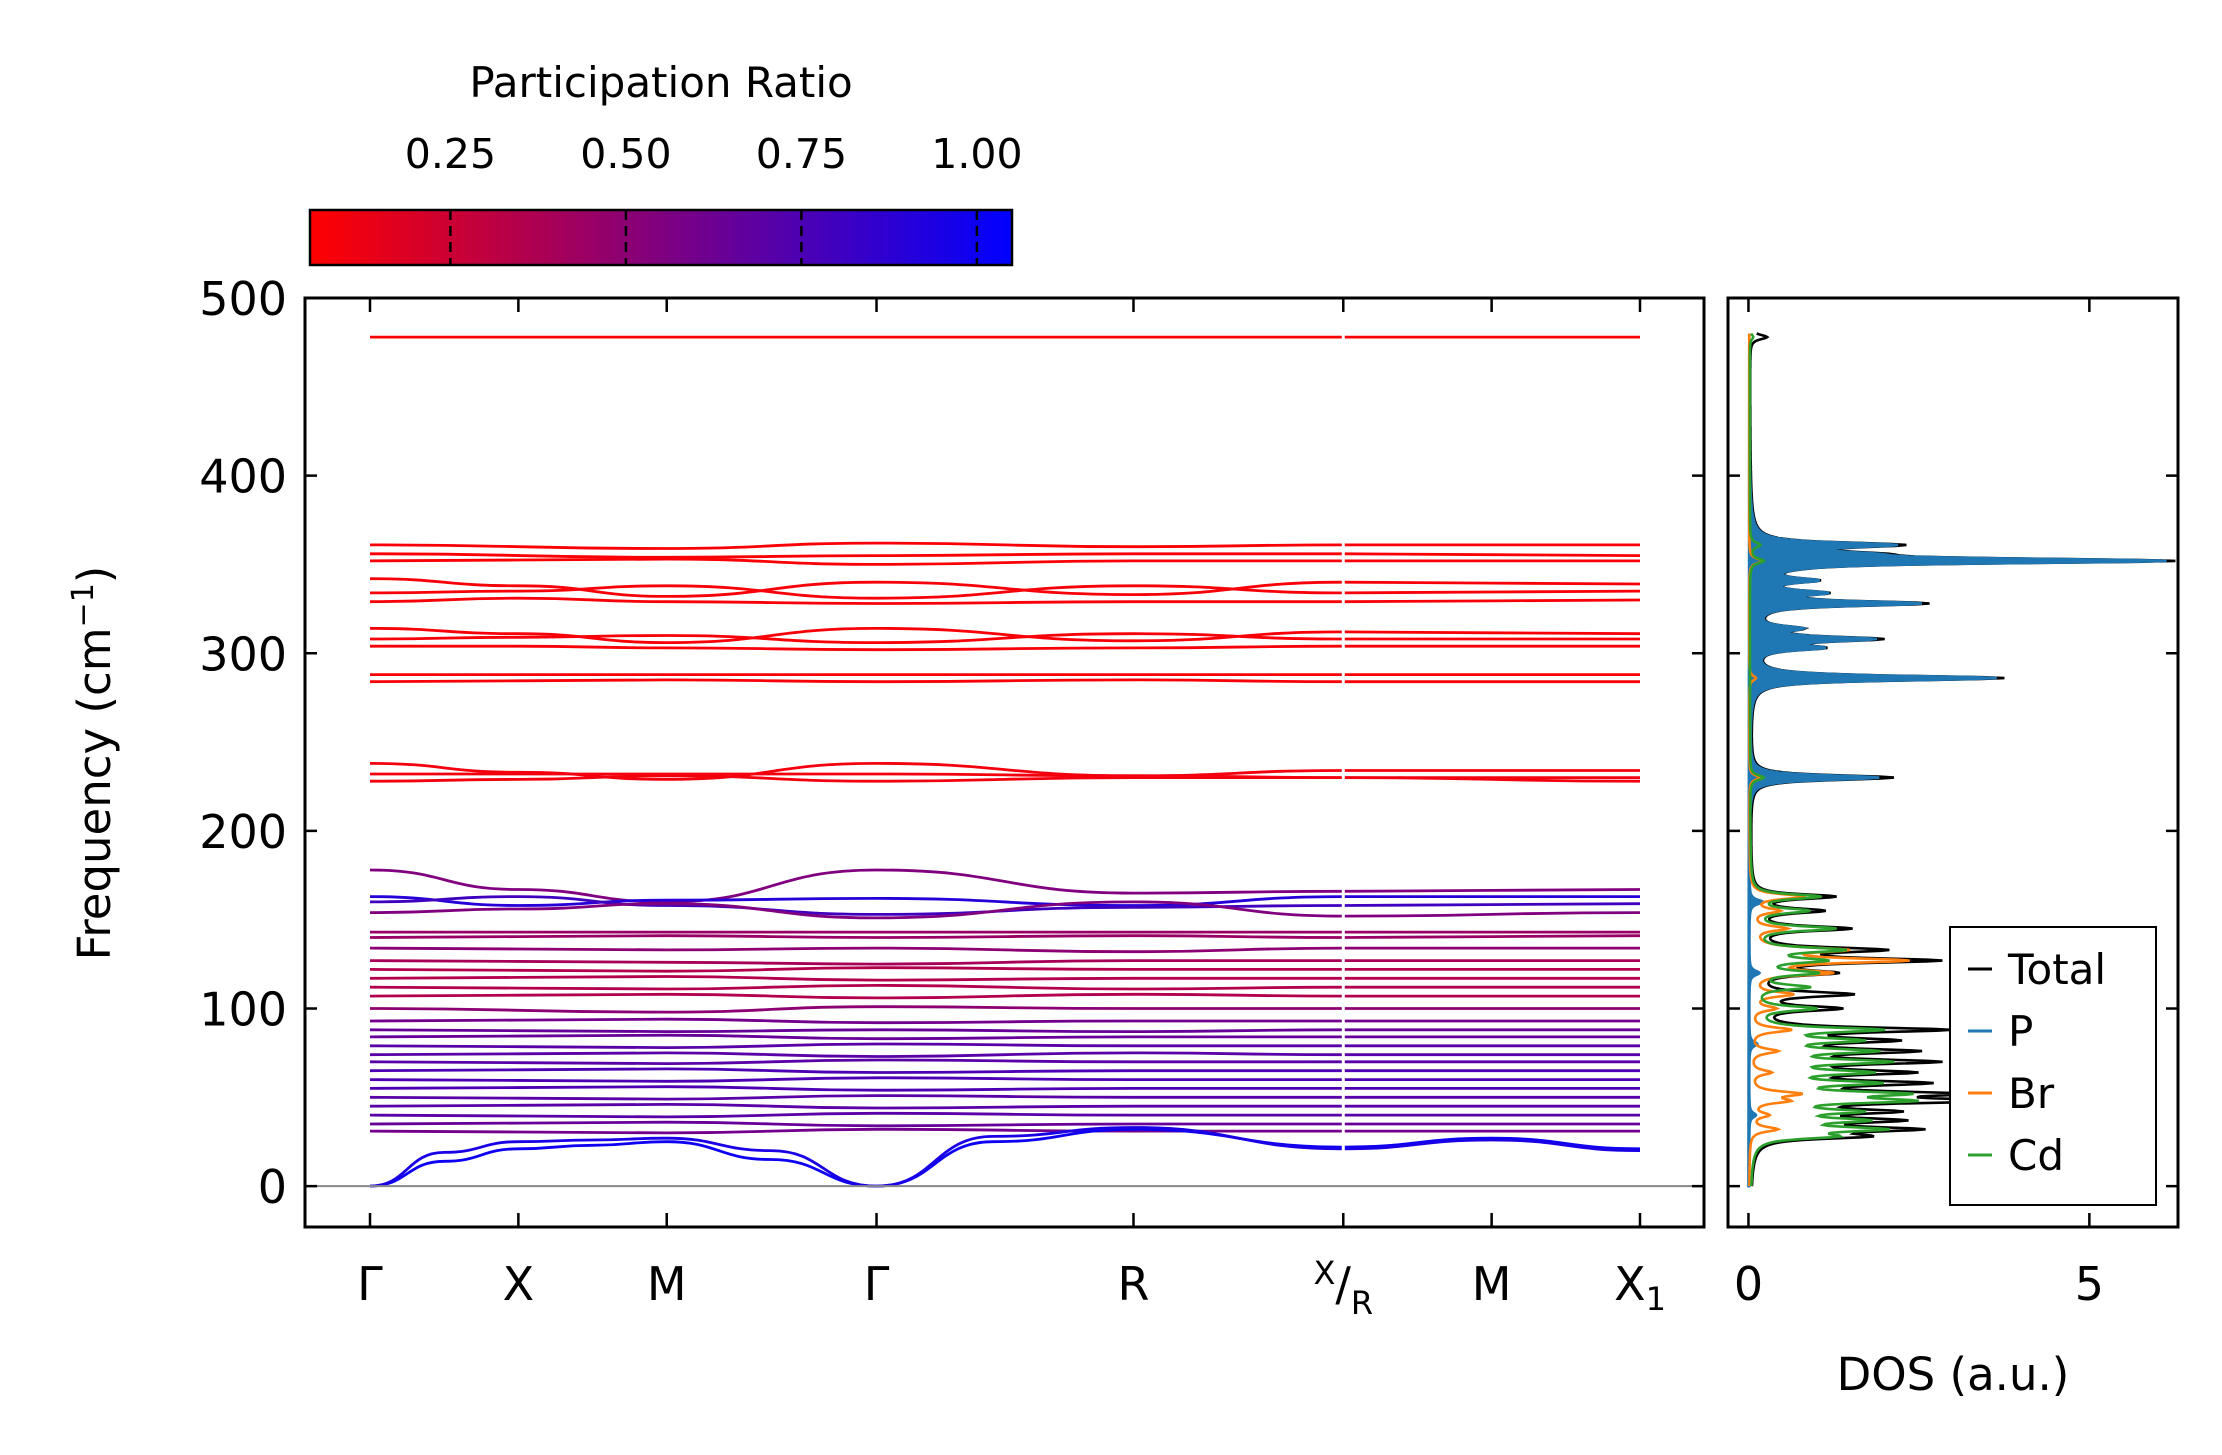 The width and height of the screenshot is (2222, 1455). Describe the element at coordinates (93, 763) in the screenshot. I see `y-axis-label: Frequency (cm−1)` at that location.